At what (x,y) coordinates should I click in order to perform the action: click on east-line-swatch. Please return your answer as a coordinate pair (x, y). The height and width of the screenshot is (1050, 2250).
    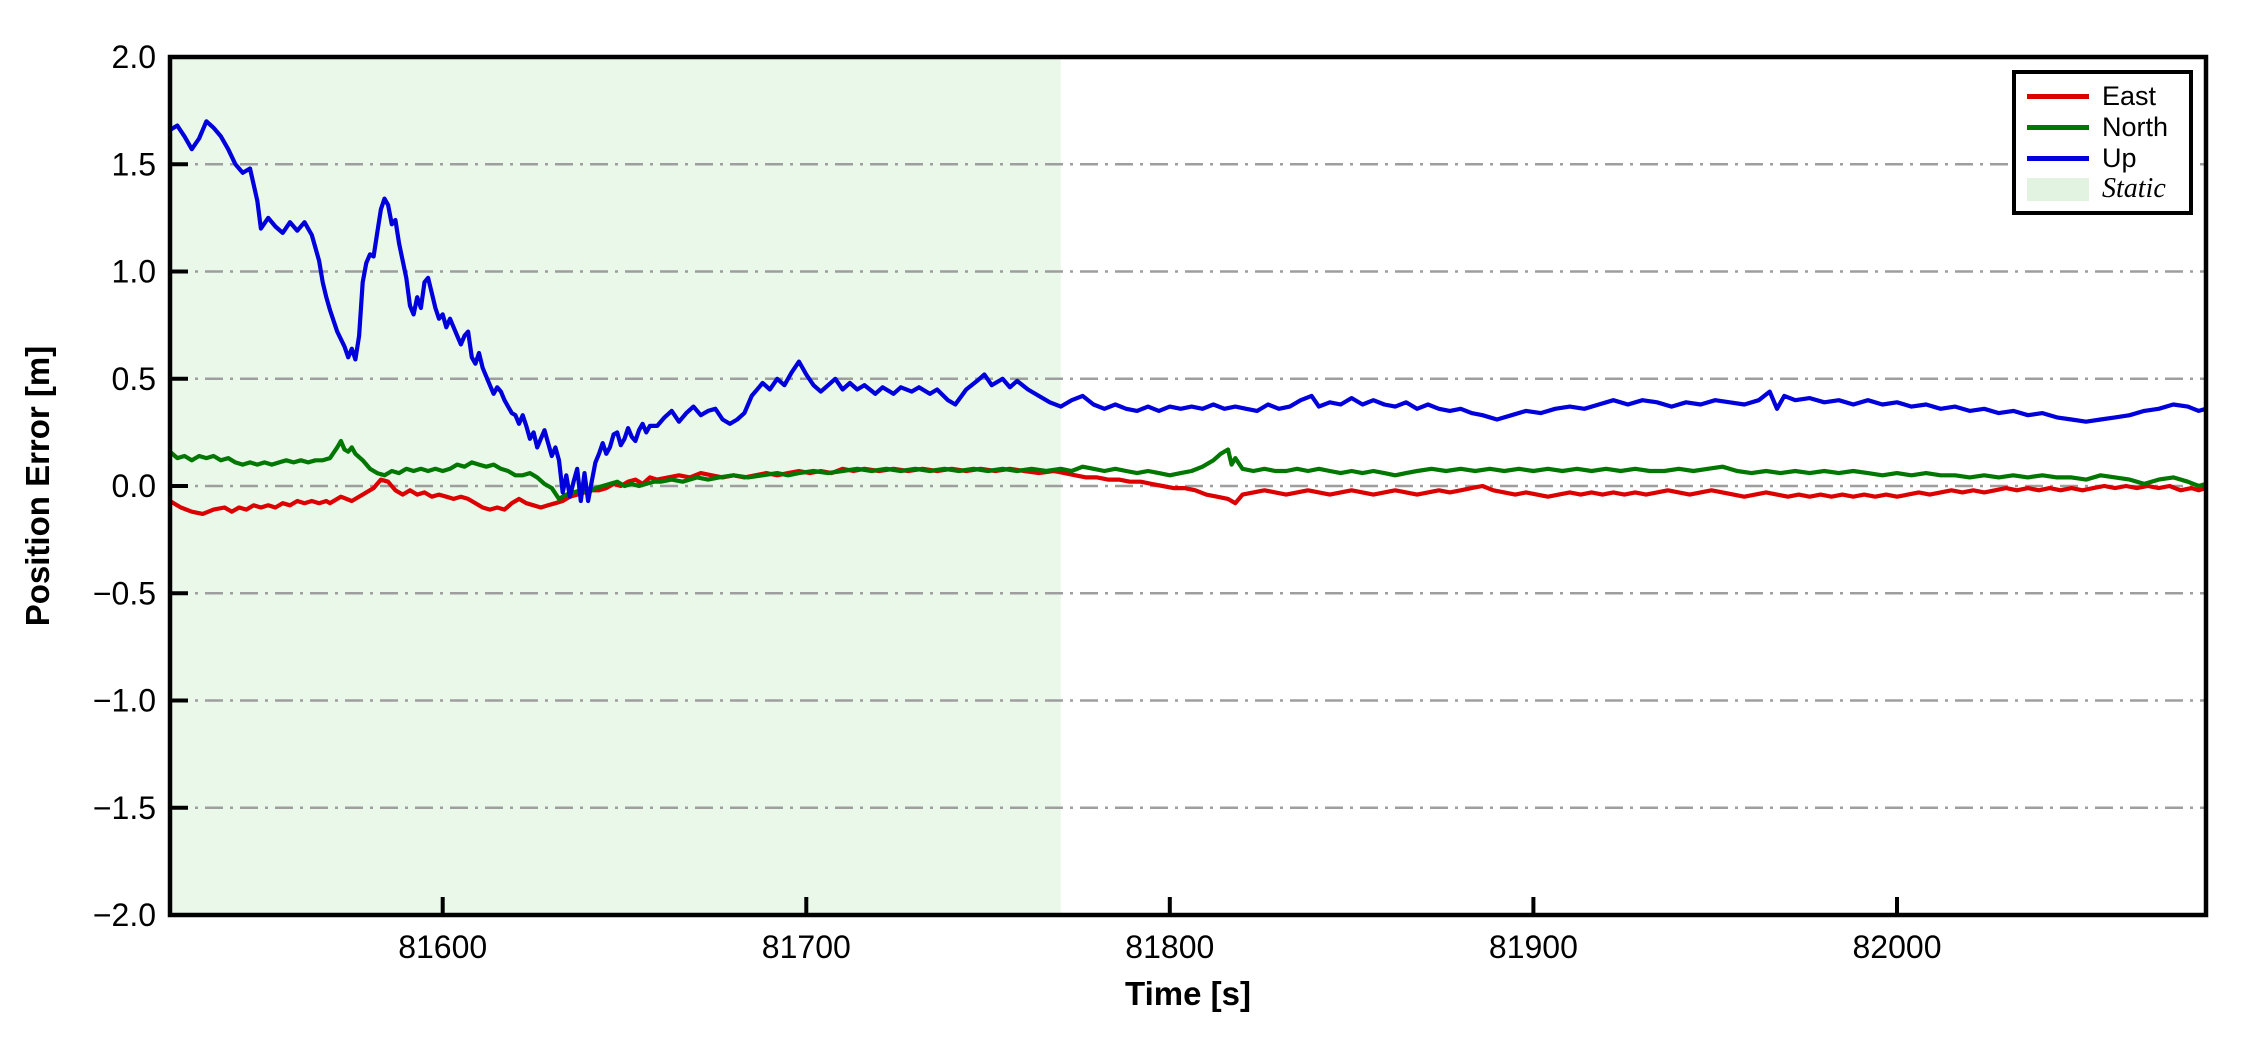
    Looking at the image, I should click on (2058, 96).